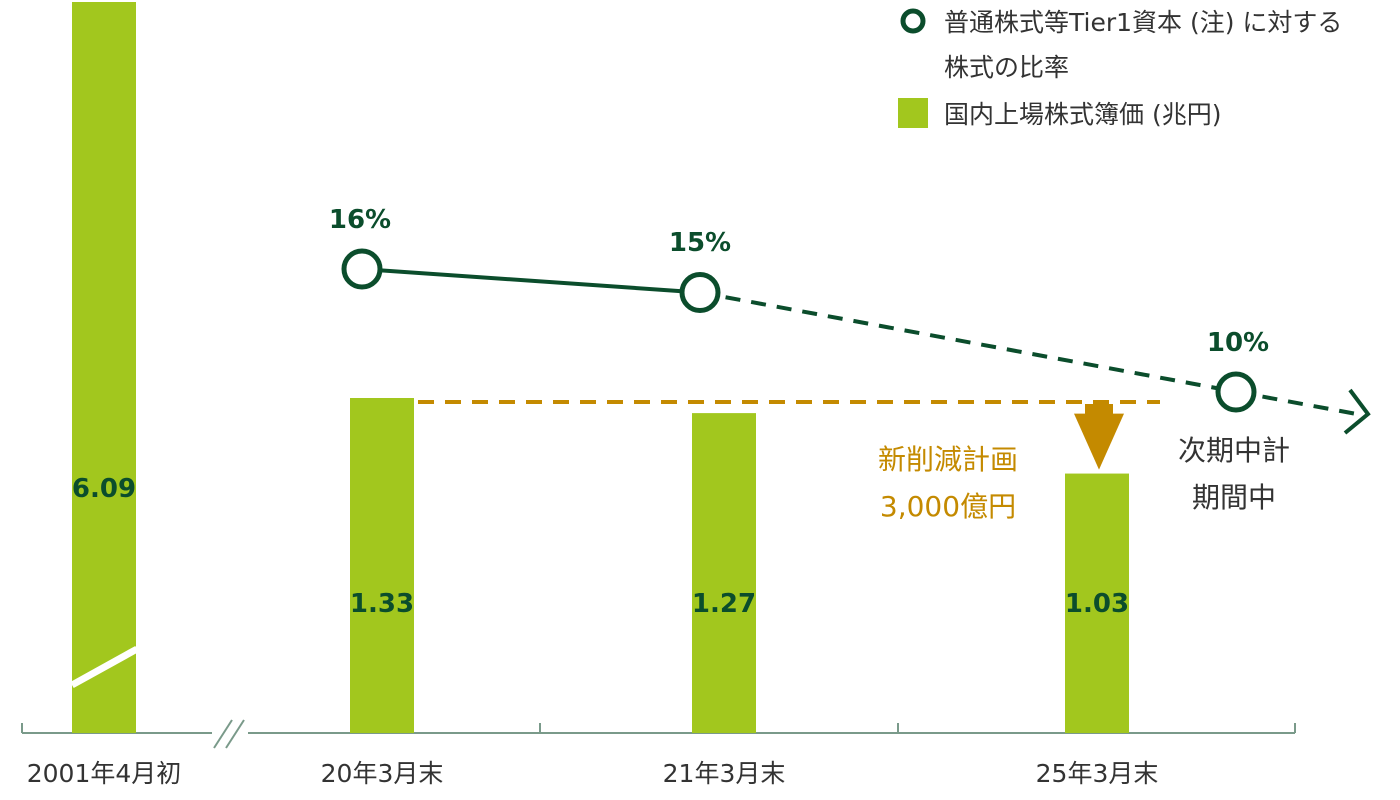  Describe the element at coordinates (724, 773) in the screenshot. I see `x-tick-label: 21年3月末` at that location.